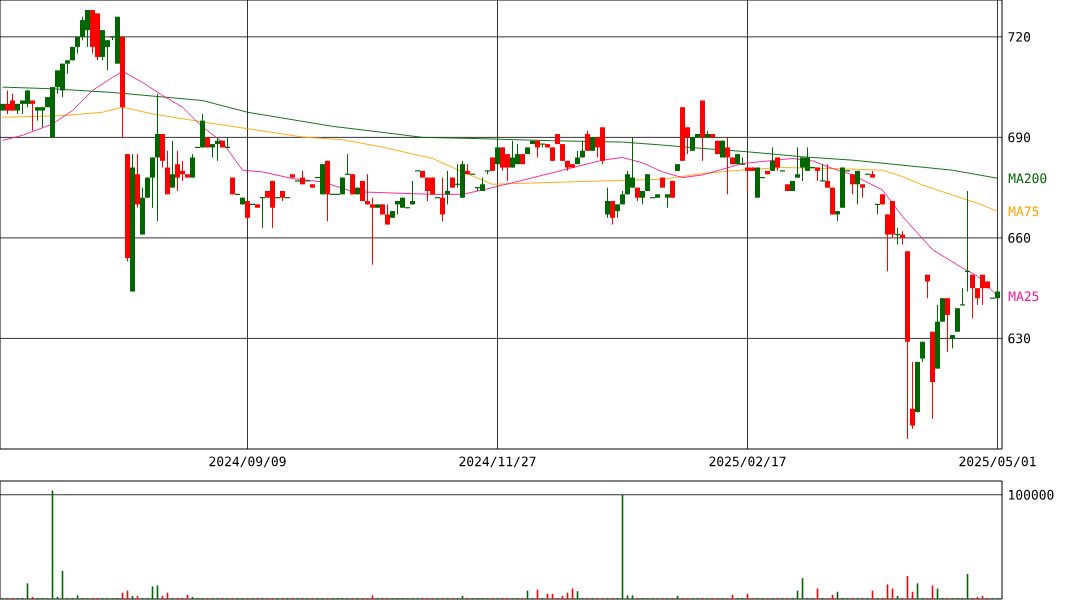 The height and width of the screenshot is (600, 1065). Describe the element at coordinates (747, 462) in the screenshot. I see `x-tick-label: 2025/02/17` at that location.